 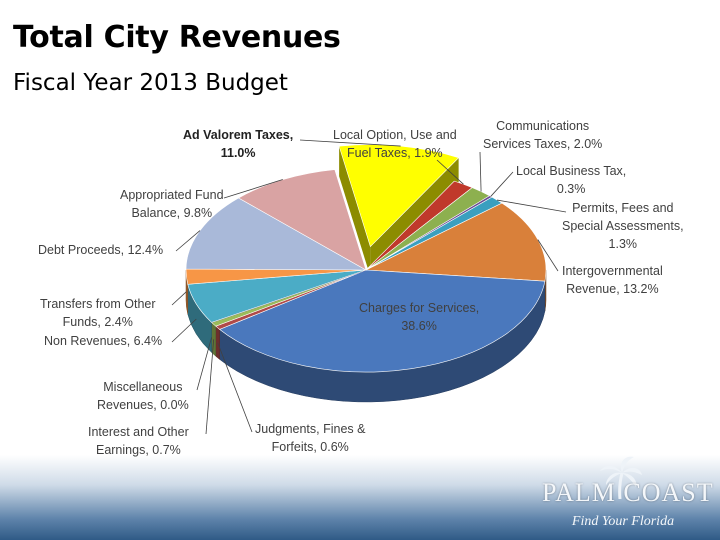 I want to click on leader-line-interest, so click(x=210, y=387).